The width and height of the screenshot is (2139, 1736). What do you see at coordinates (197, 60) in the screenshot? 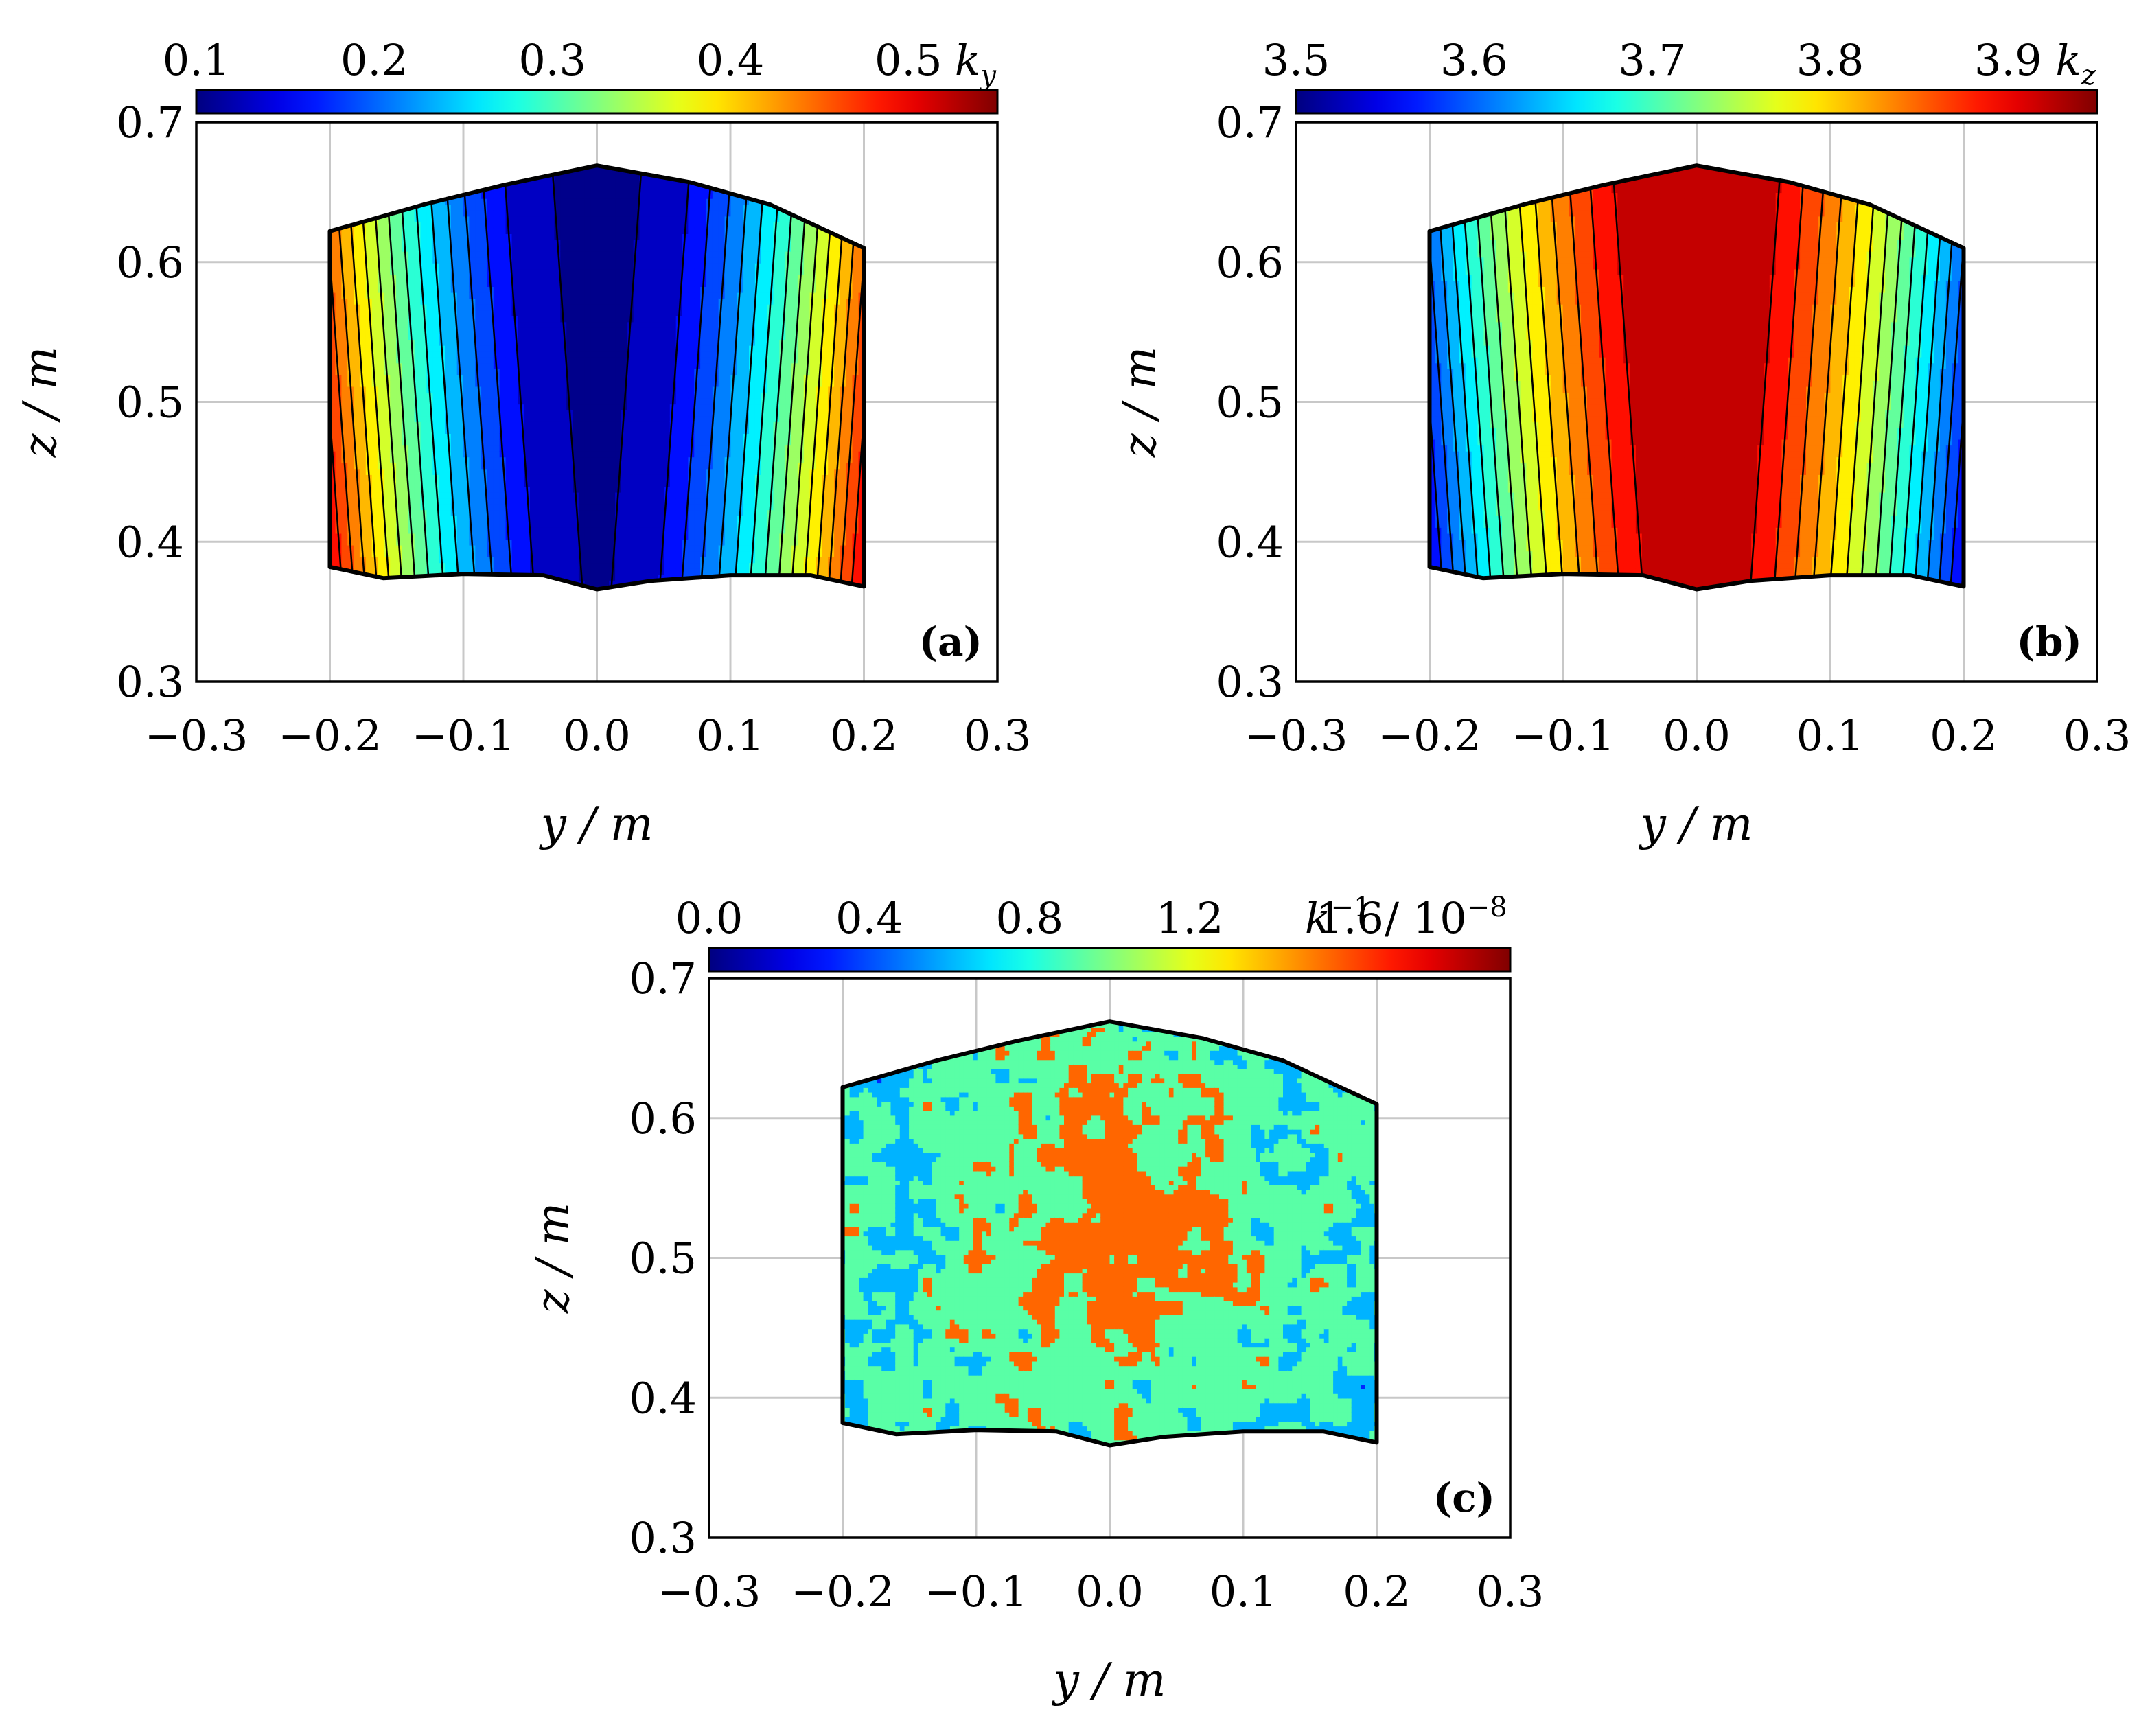
I see `colorbar-tick-label: 0.1` at bounding box center [197, 60].